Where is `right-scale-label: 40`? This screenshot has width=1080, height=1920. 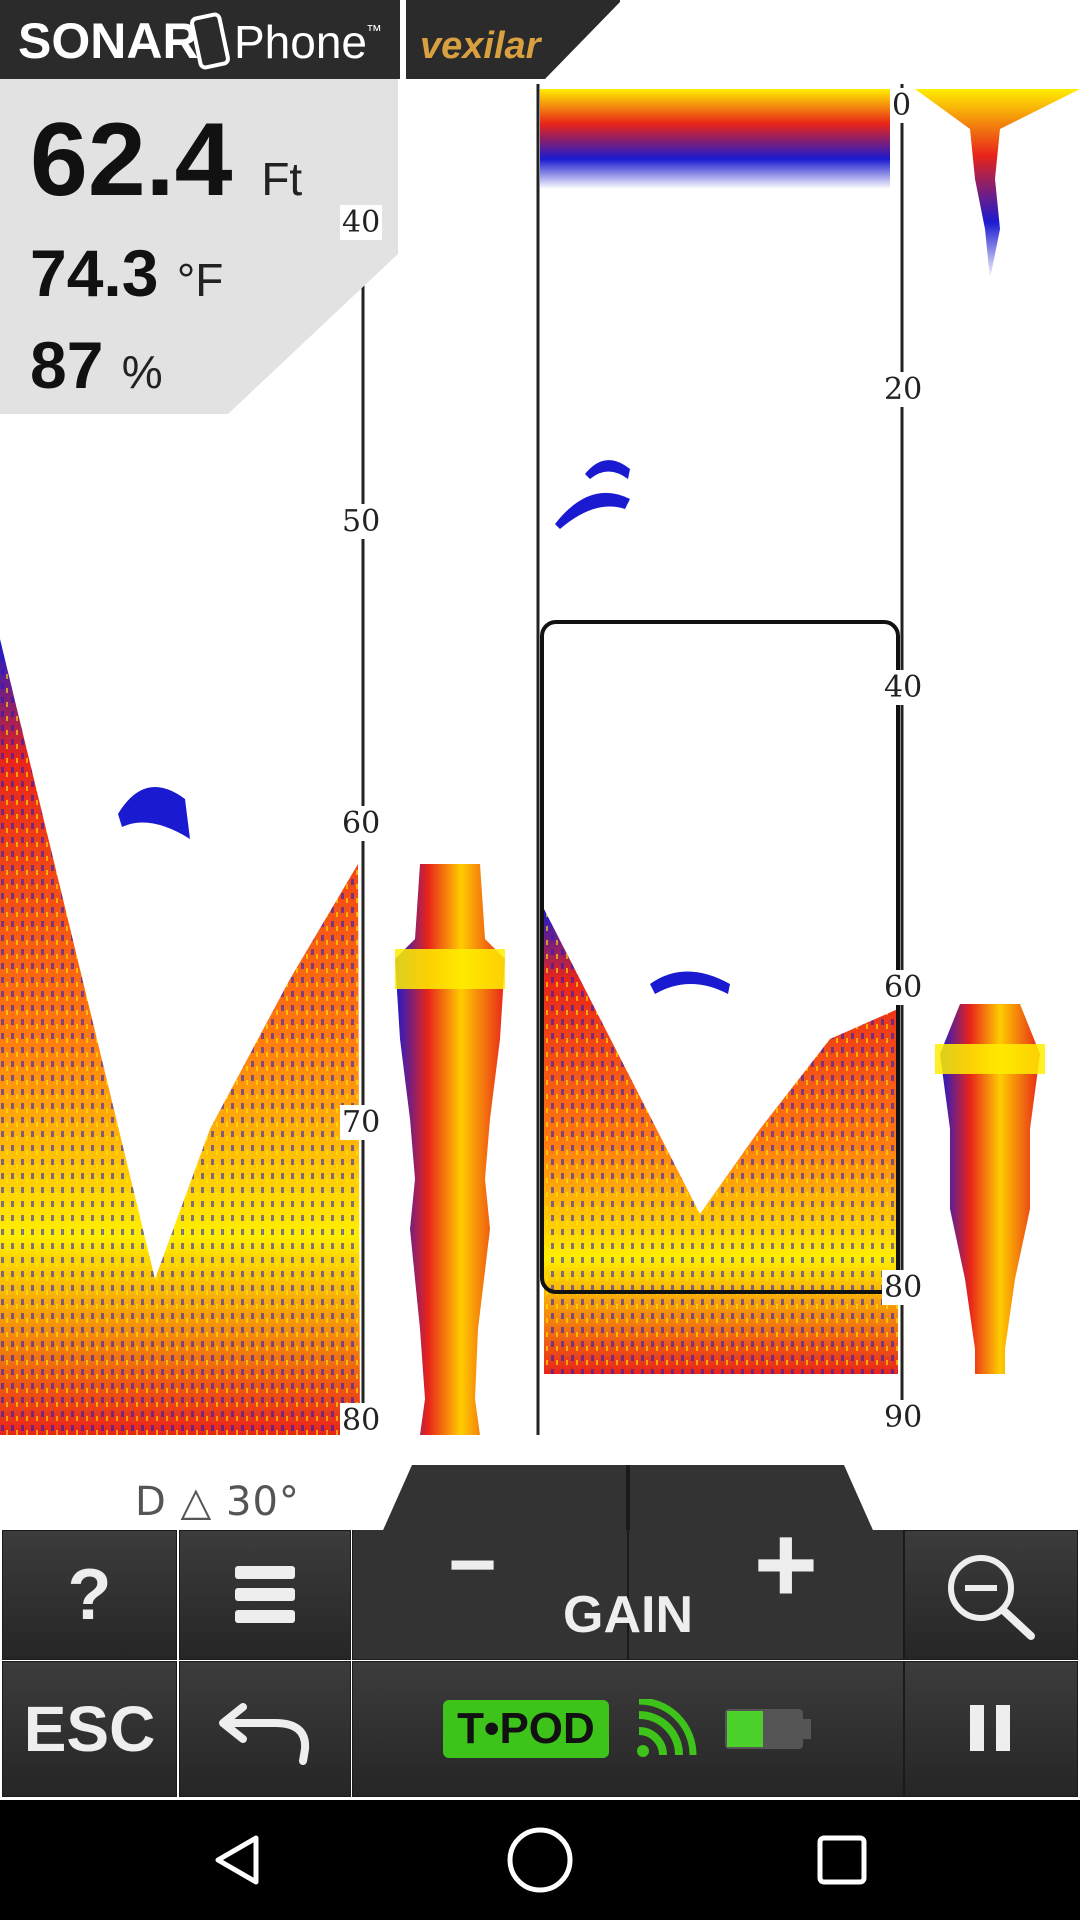 right-scale-label: 40 is located at coordinates (903, 687).